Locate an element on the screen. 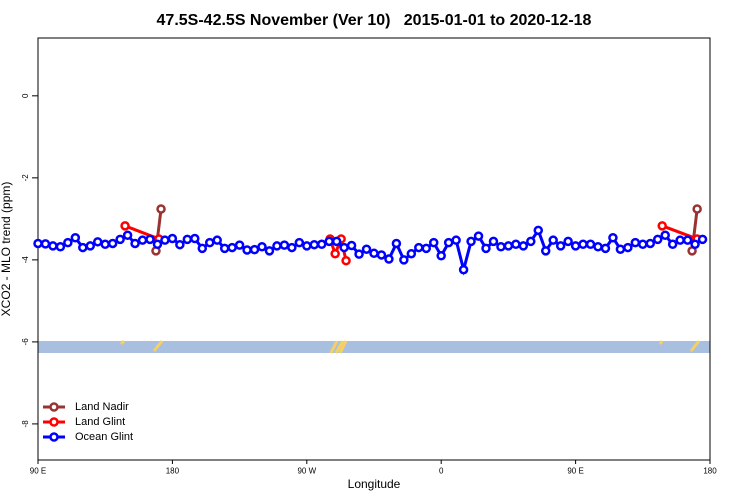 This screenshot has height=500, width=750. legend-item: Ocean Glint is located at coordinates (88, 437).